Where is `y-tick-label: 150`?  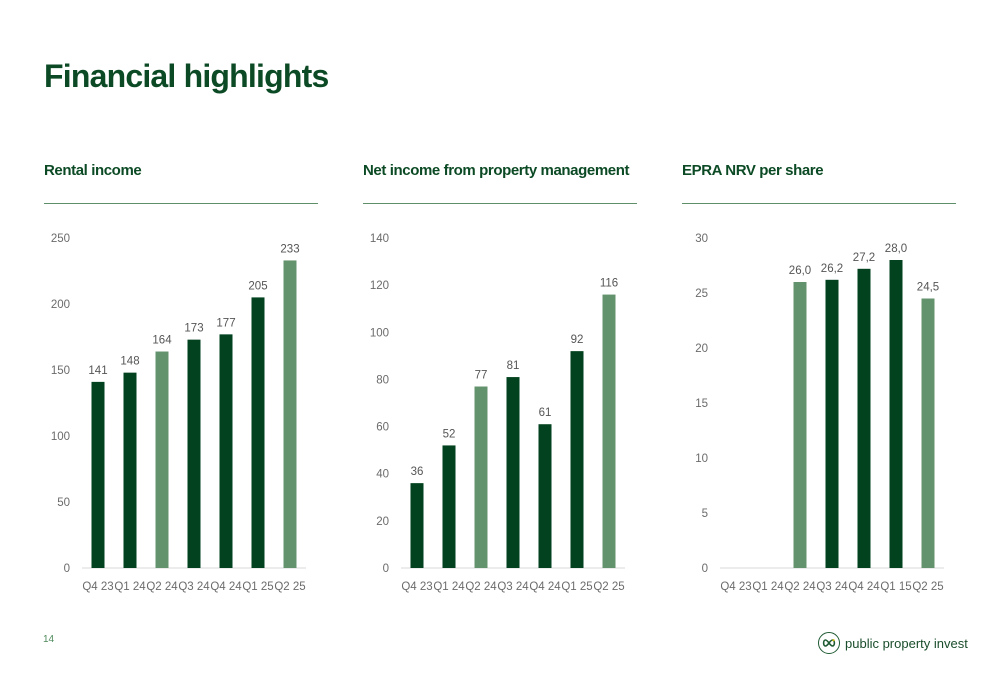 y-tick-label: 150 is located at coordinates (60, 371).